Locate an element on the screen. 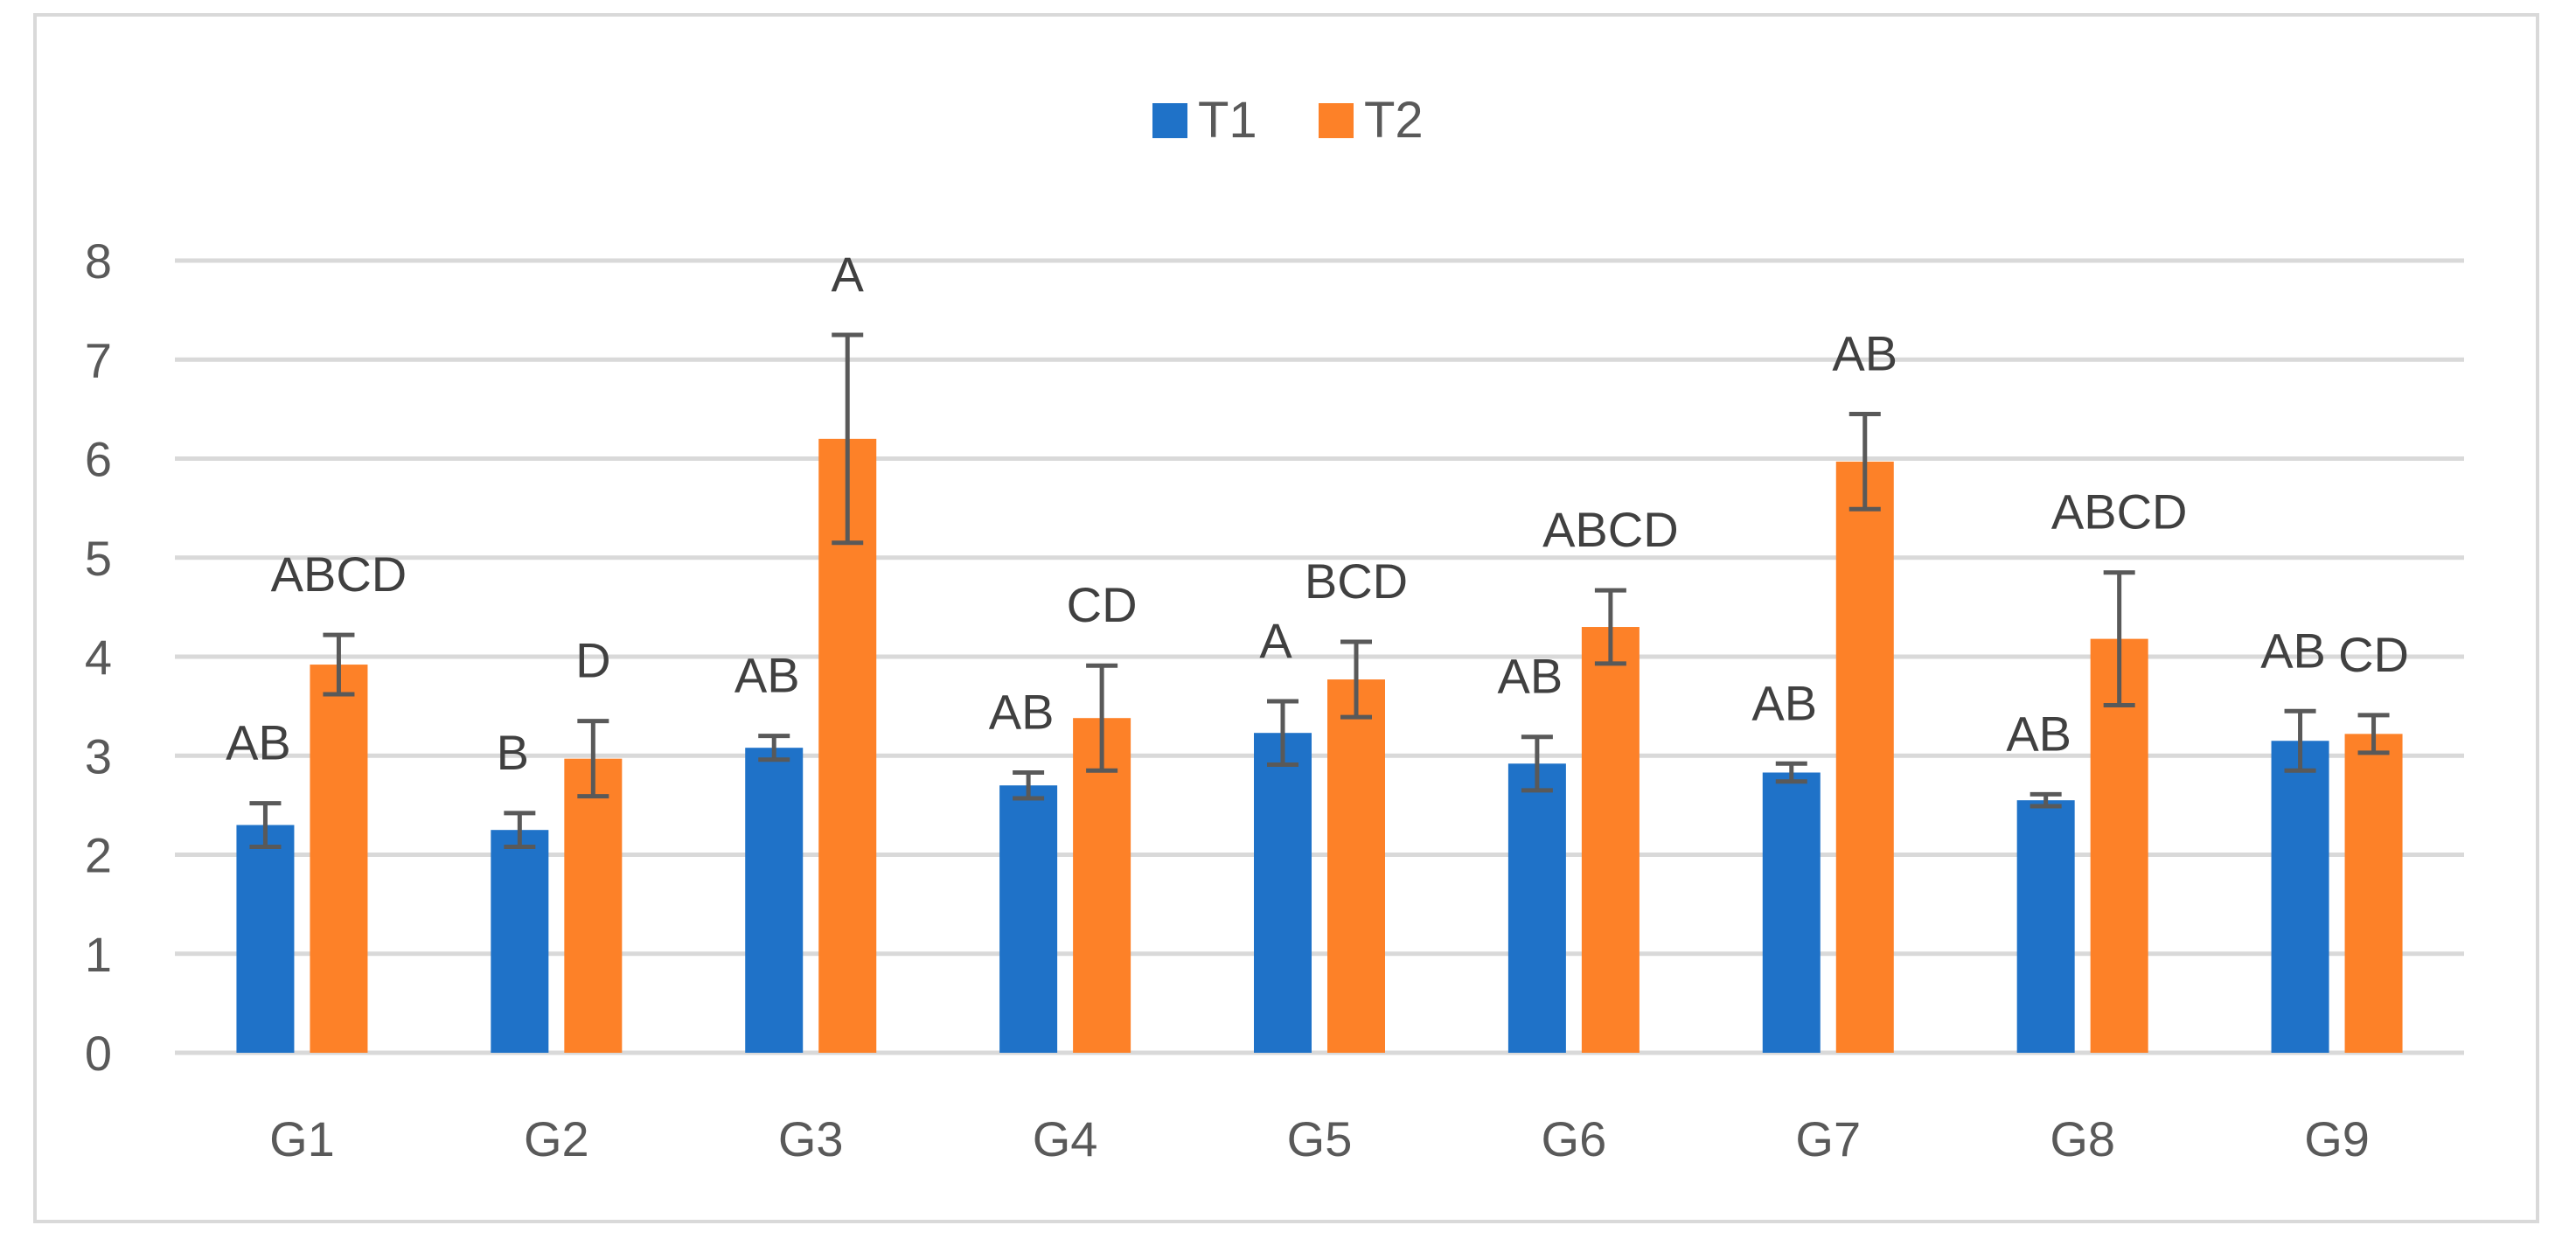 This screenshot has height=1260, width=2576. bar-t2-g7 is located at coordinates (1864, 757).